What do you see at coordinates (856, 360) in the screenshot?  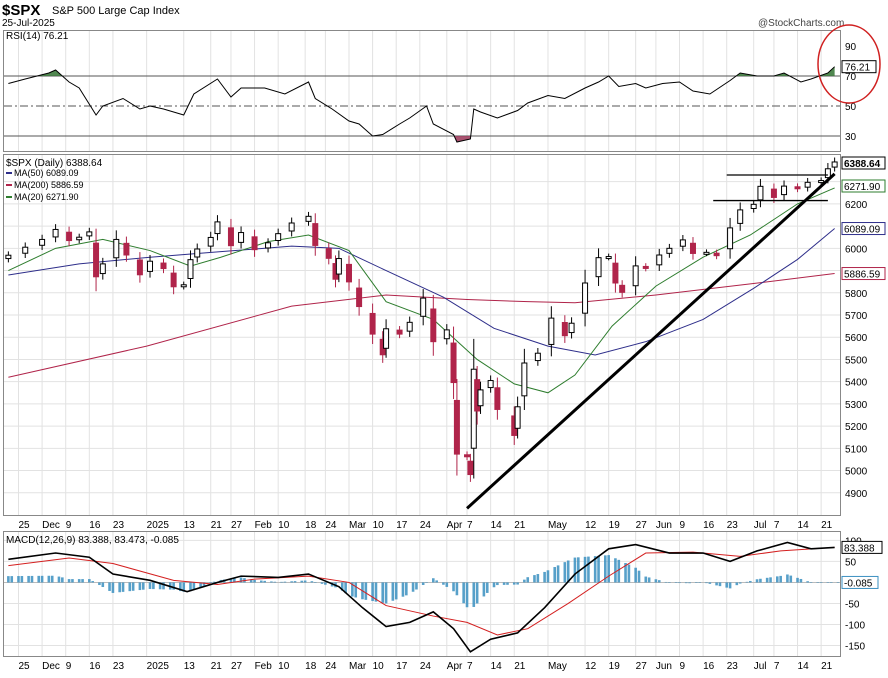 I see `price-tick-label: 5500` at bounding box center [856, 360].